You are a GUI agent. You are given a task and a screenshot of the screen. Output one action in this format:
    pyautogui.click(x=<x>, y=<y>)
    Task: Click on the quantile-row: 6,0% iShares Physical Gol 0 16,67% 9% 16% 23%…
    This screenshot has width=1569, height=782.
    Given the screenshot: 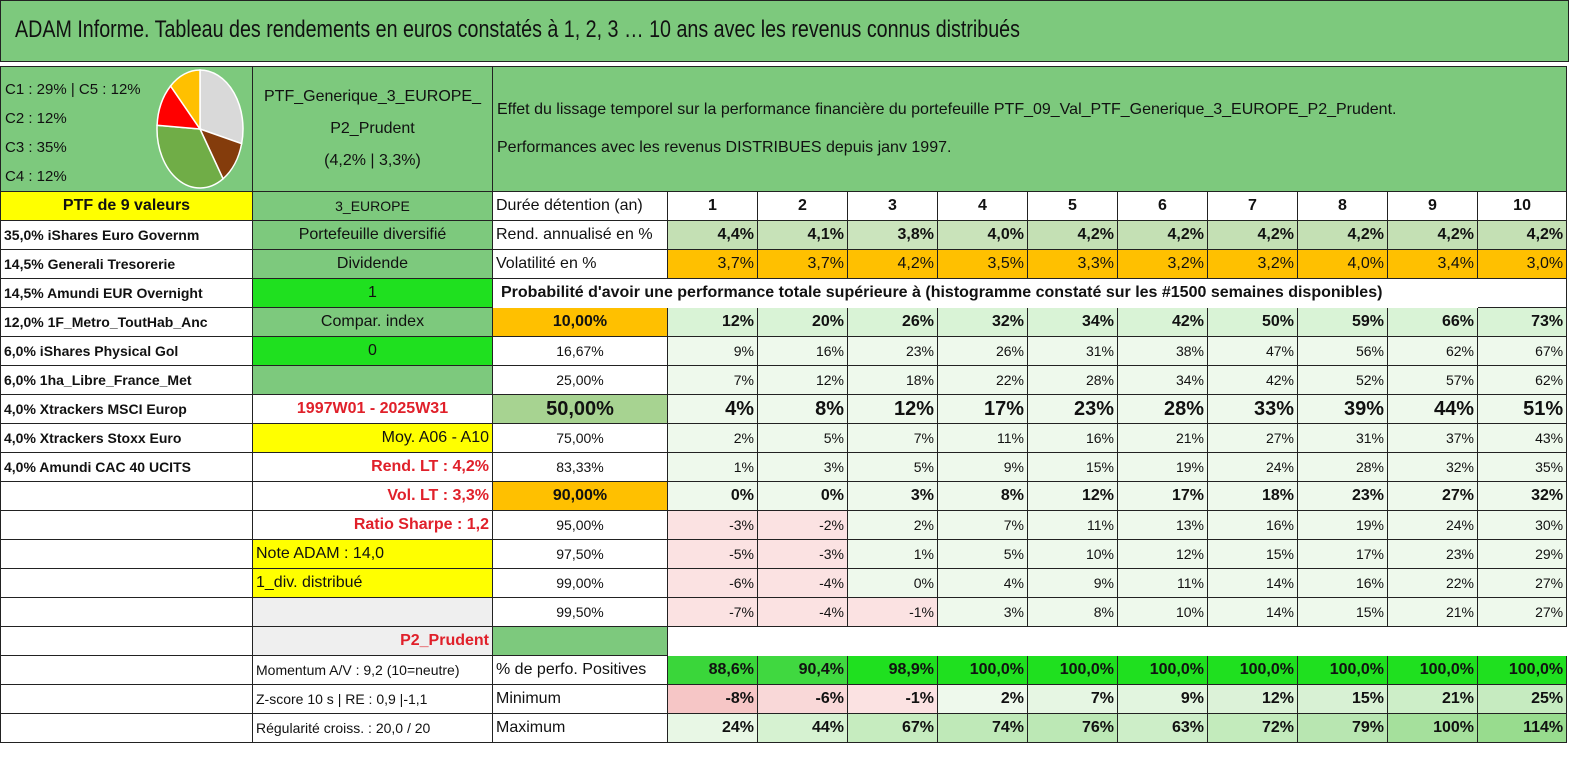 What is the action you would take?
    pyautogui.click(x=784, y=351)
    